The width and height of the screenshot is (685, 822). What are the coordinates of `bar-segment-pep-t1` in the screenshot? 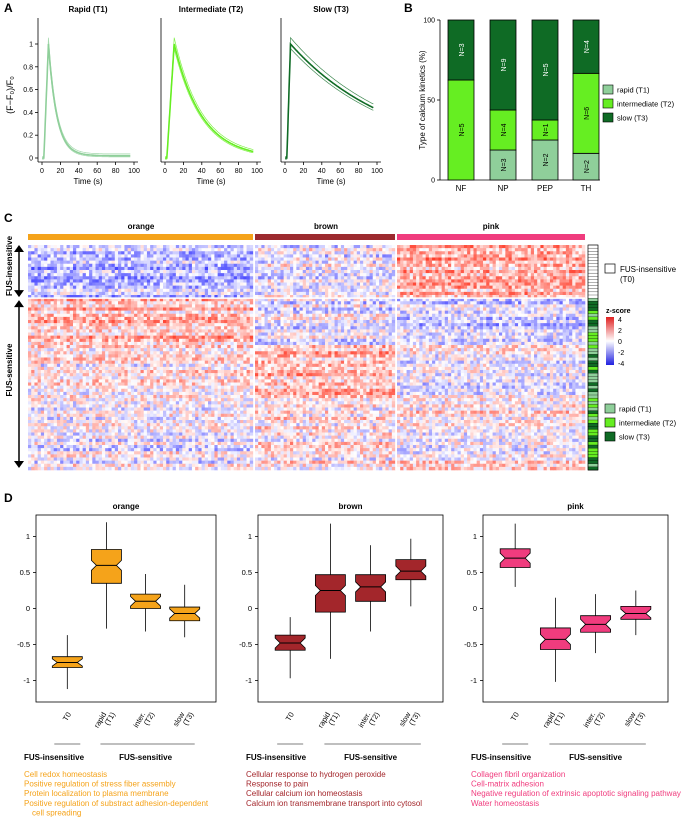 It's located at (545, 160).